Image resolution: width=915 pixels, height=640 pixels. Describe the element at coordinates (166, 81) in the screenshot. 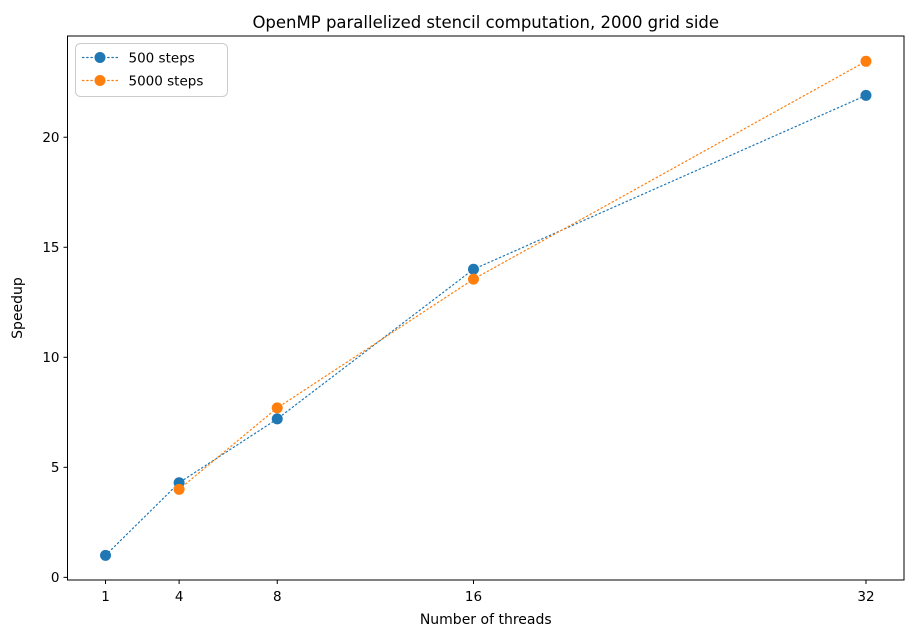

I see `legend-label: 5000 steps` at that location.